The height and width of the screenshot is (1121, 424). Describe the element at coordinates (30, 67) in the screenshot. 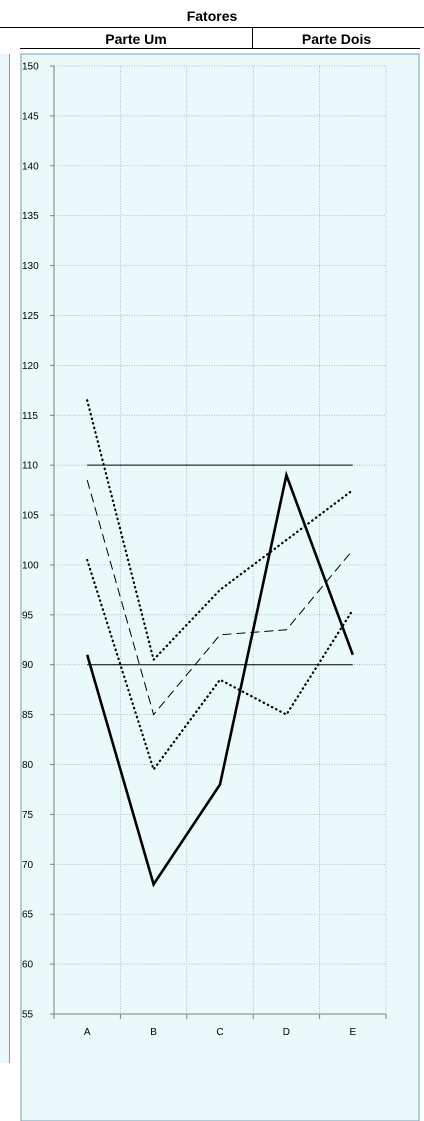

I see `y-tick-label-150: 150` at that location.